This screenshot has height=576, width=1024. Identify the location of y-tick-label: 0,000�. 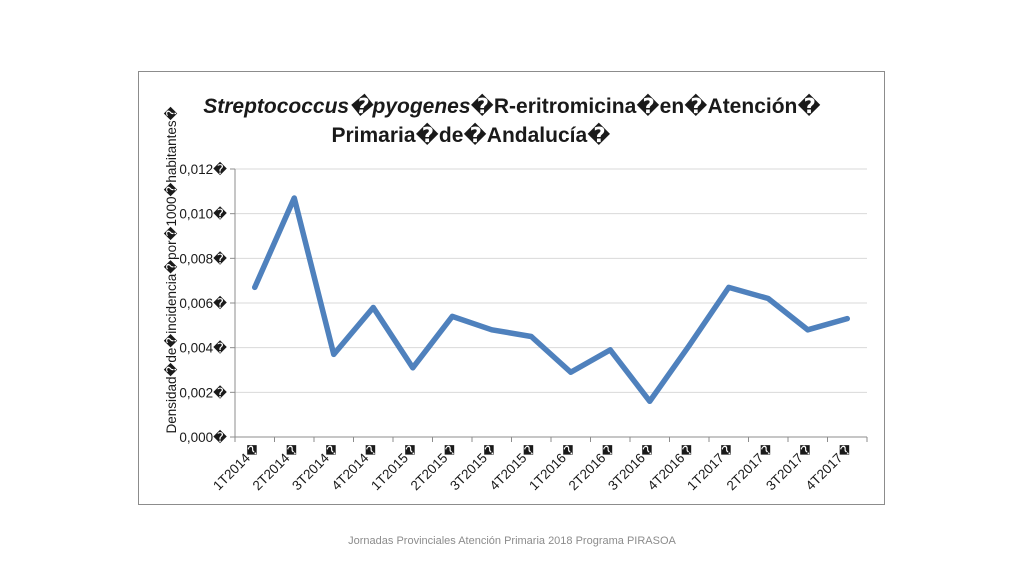
(203, 437).